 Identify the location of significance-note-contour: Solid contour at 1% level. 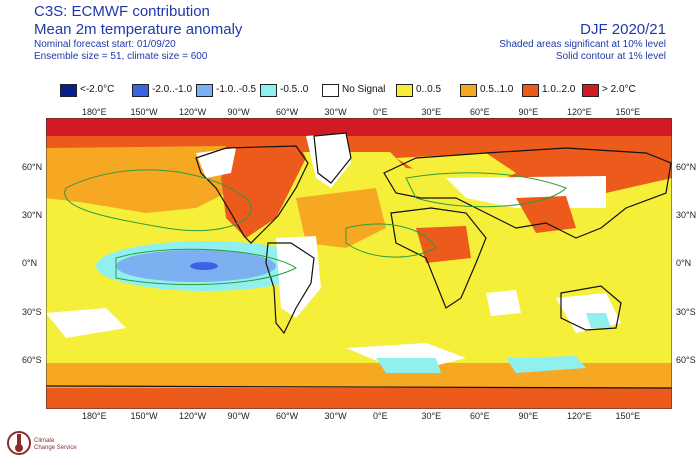
(610, 56).